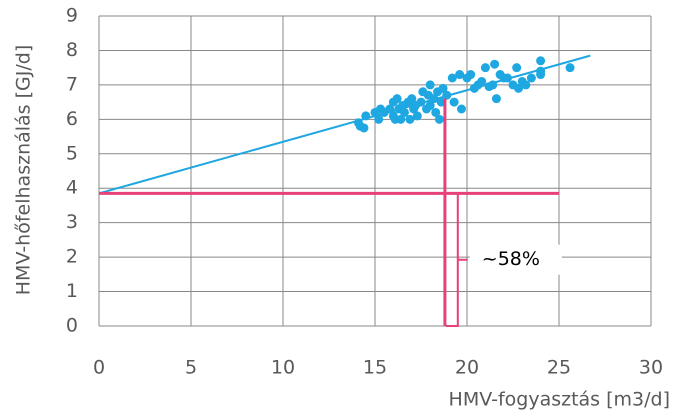 This screenshot has height=420, width=677. I want to click on bracket-label: ~58%, so click(511, 259).